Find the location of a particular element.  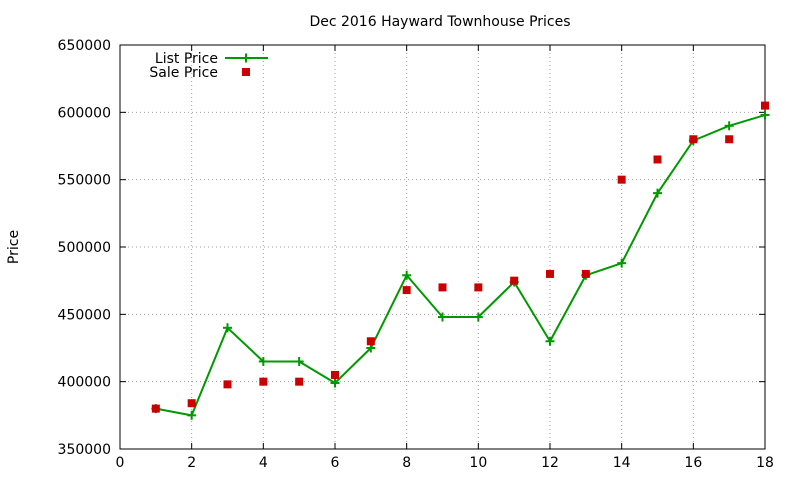

legend-plus-marker is located at coordinates (246, 58).